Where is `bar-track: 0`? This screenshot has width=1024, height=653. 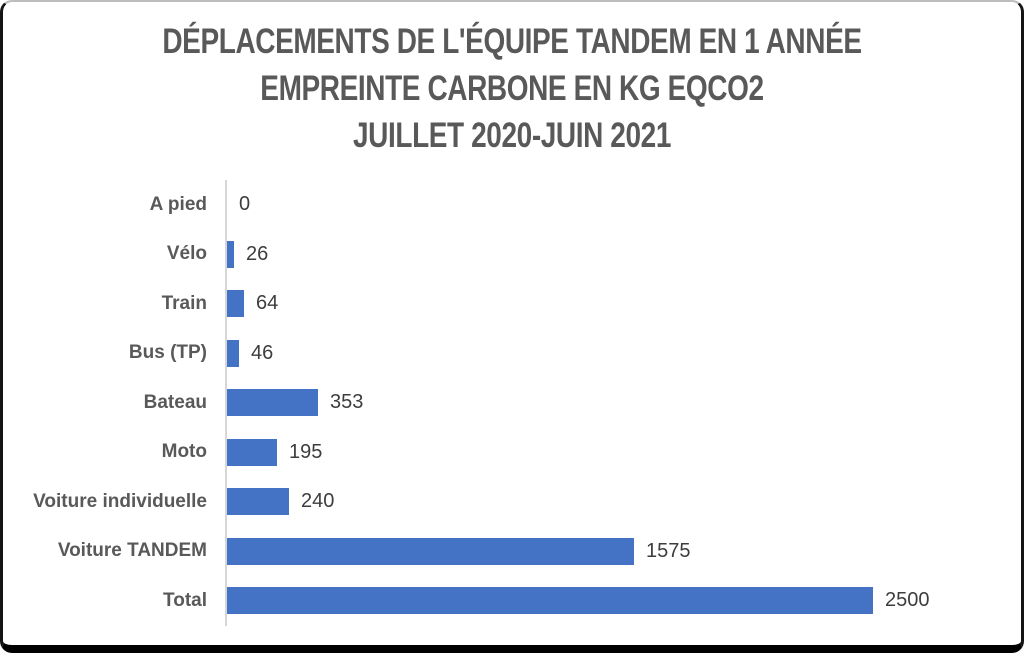 bar-track: 0 is located at coordinates (623, 205).